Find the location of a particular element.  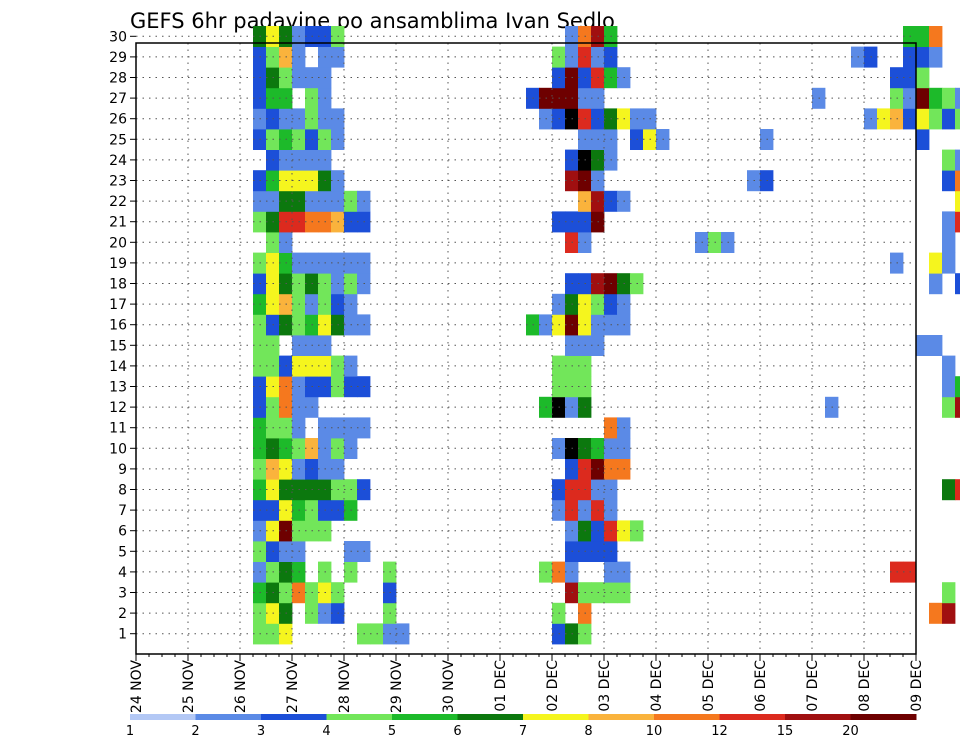

y-tick-label: 17 is located at coordinates (118, 305).